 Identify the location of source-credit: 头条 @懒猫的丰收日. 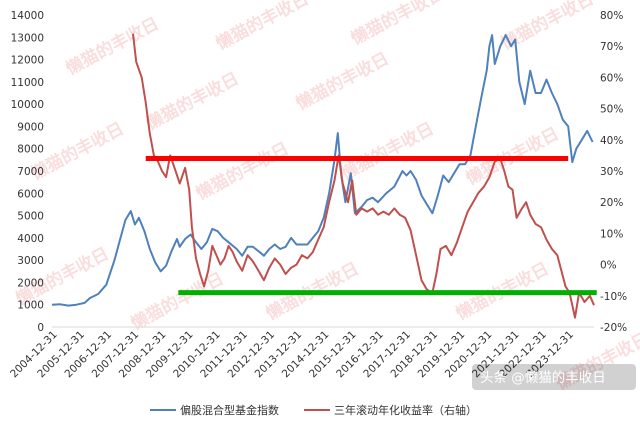
(554, 377).